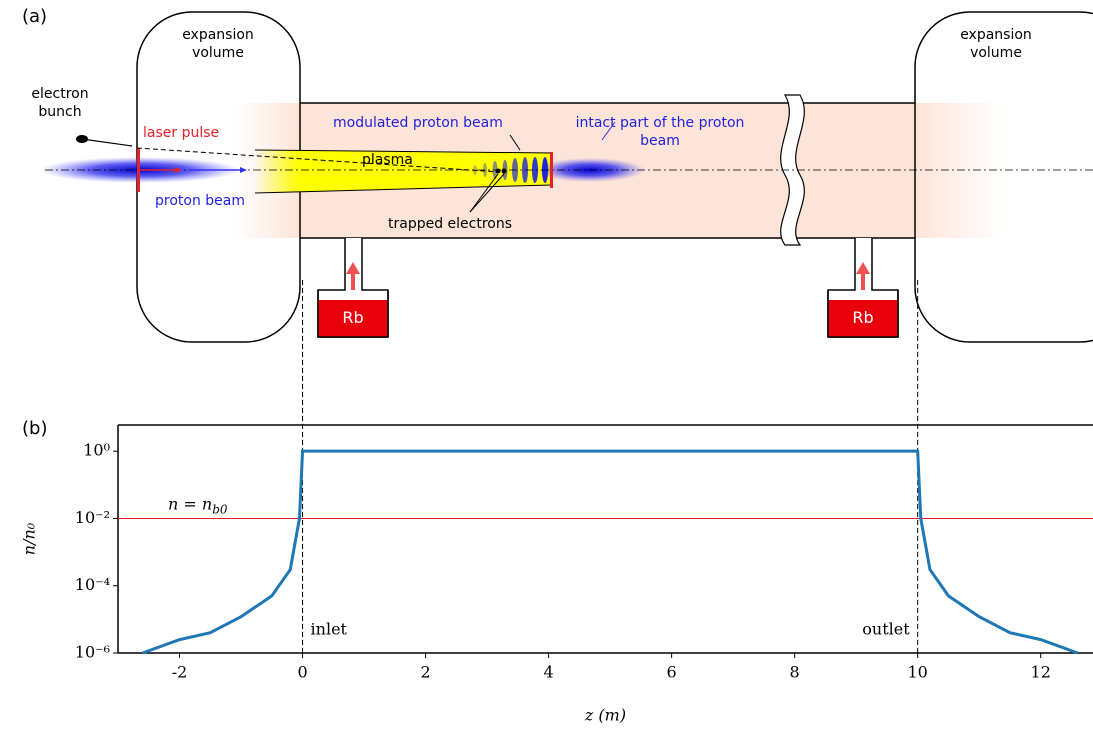 Image resolution: width=1093 pixels, height=729 pixels. What do you see at coordinates (107, 142) in the screenshot?
I see `bunch-arrow` at bounding box center [107, 142].